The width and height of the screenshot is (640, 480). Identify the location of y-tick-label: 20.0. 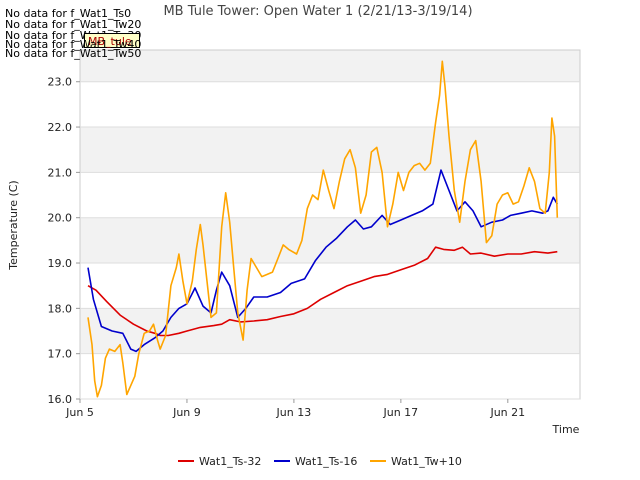
(60, 218).